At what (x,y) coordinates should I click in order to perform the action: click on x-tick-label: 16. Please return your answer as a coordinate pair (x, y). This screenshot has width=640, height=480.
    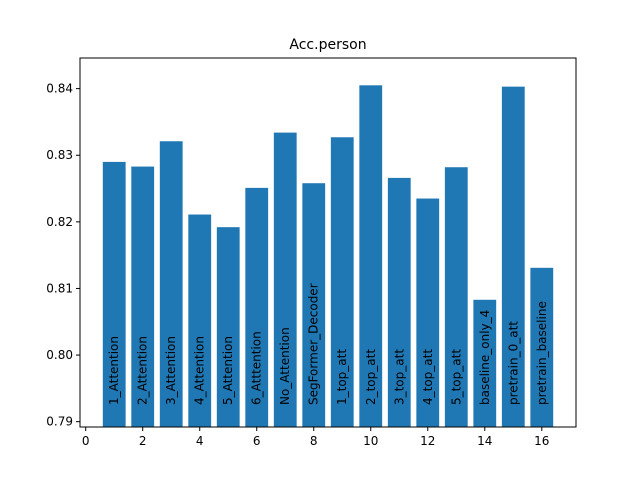
    Looking at the image, I should click on (541, 441).